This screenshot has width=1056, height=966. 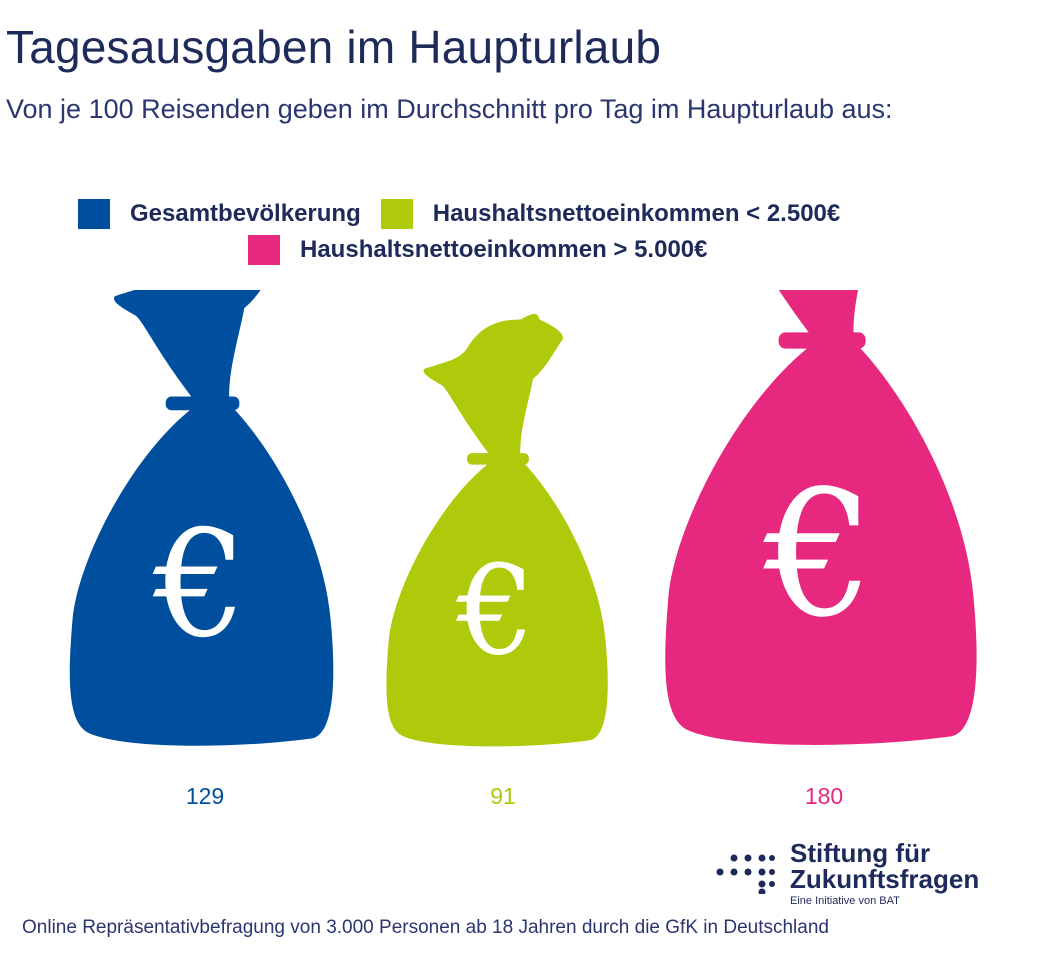 What do you see at coordinates (264, 250) in the screenshot?
I see `legend-swatch-high-income` at bounding box center [264, 250].